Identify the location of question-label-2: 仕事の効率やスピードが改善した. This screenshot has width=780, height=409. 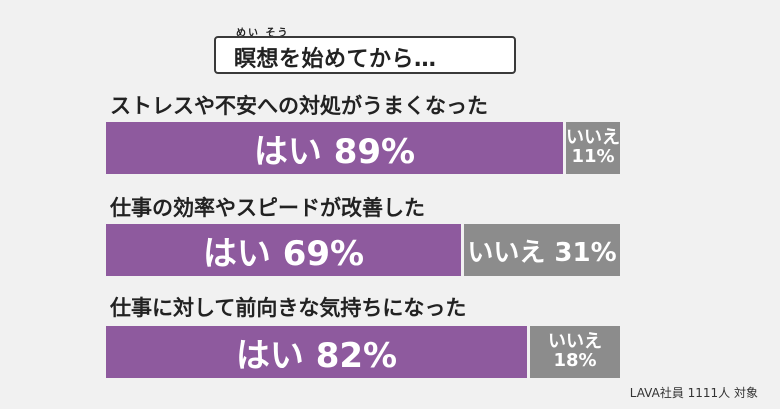
(267, 208).